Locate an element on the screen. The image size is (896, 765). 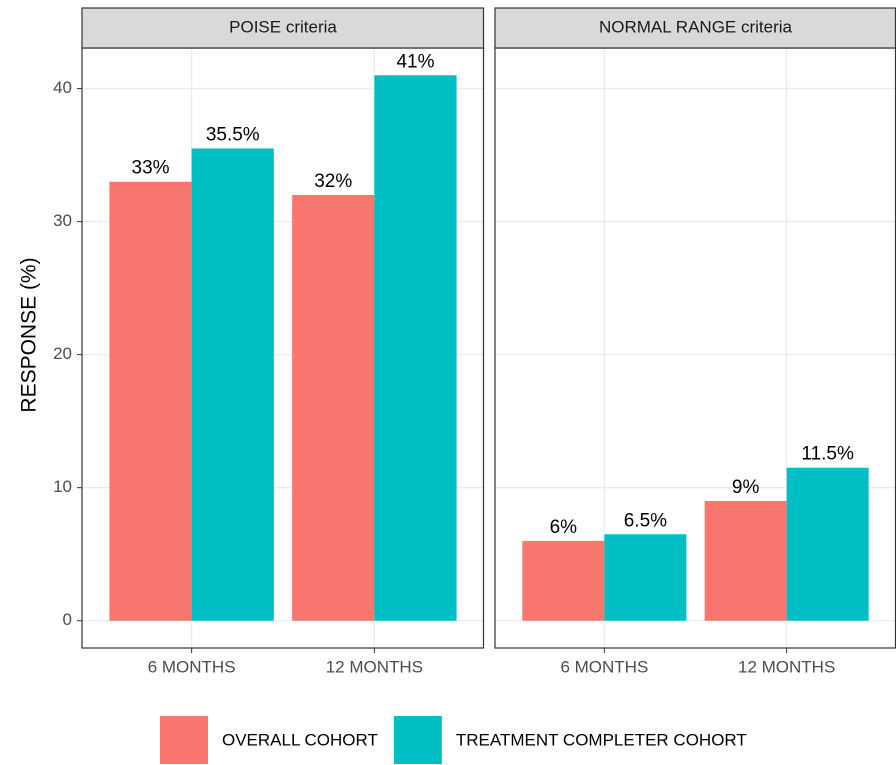
y-tick-label: 40 is located at coordinates (62, 87).